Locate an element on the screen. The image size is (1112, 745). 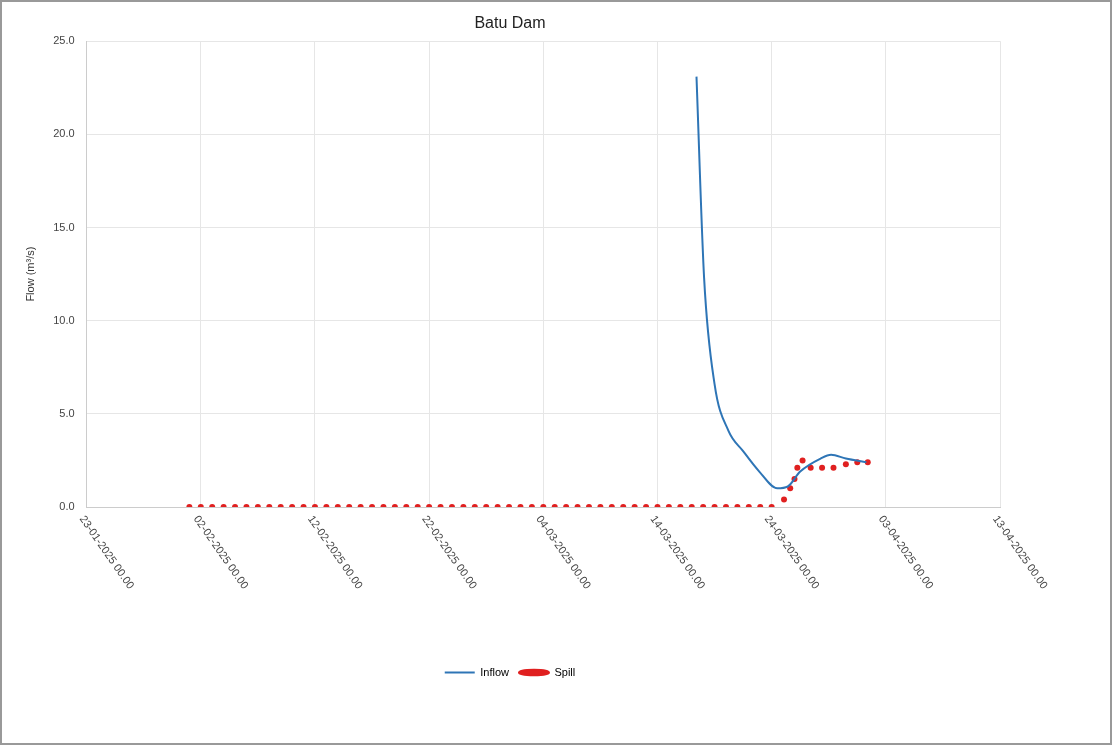
chart-title: Batu Dam is located at coordinates (510, 23).